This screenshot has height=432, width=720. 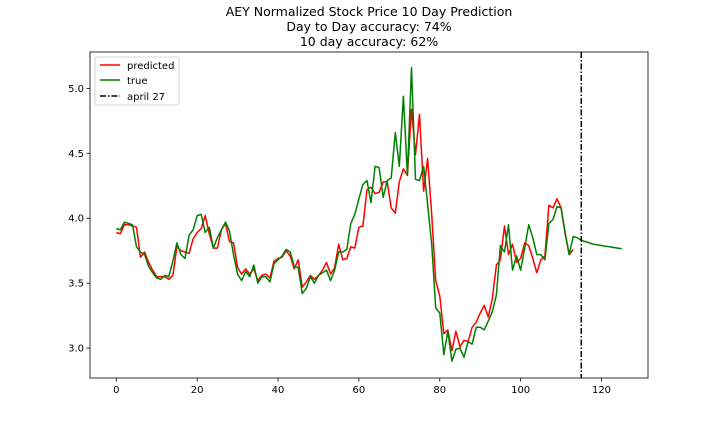 What do you see at coordinates (439, 390) in the screenshot?
I see `x-tick-label: 80` at bounding box center [439, 390].